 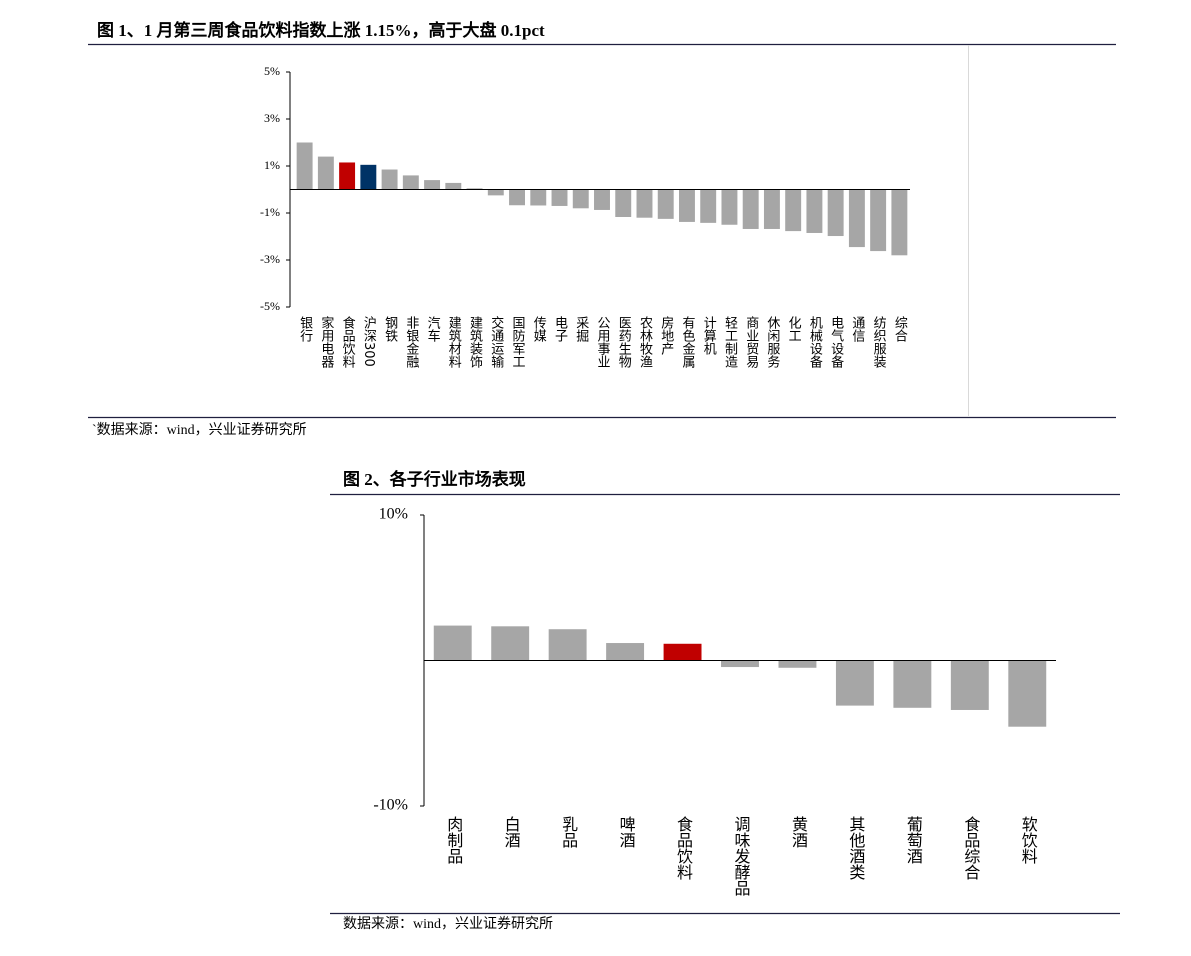 What do you see at coordinates (454, 342) in the screenshot?
I see `x-tick-label: 建筑材料` at bounding box center [454, 342].